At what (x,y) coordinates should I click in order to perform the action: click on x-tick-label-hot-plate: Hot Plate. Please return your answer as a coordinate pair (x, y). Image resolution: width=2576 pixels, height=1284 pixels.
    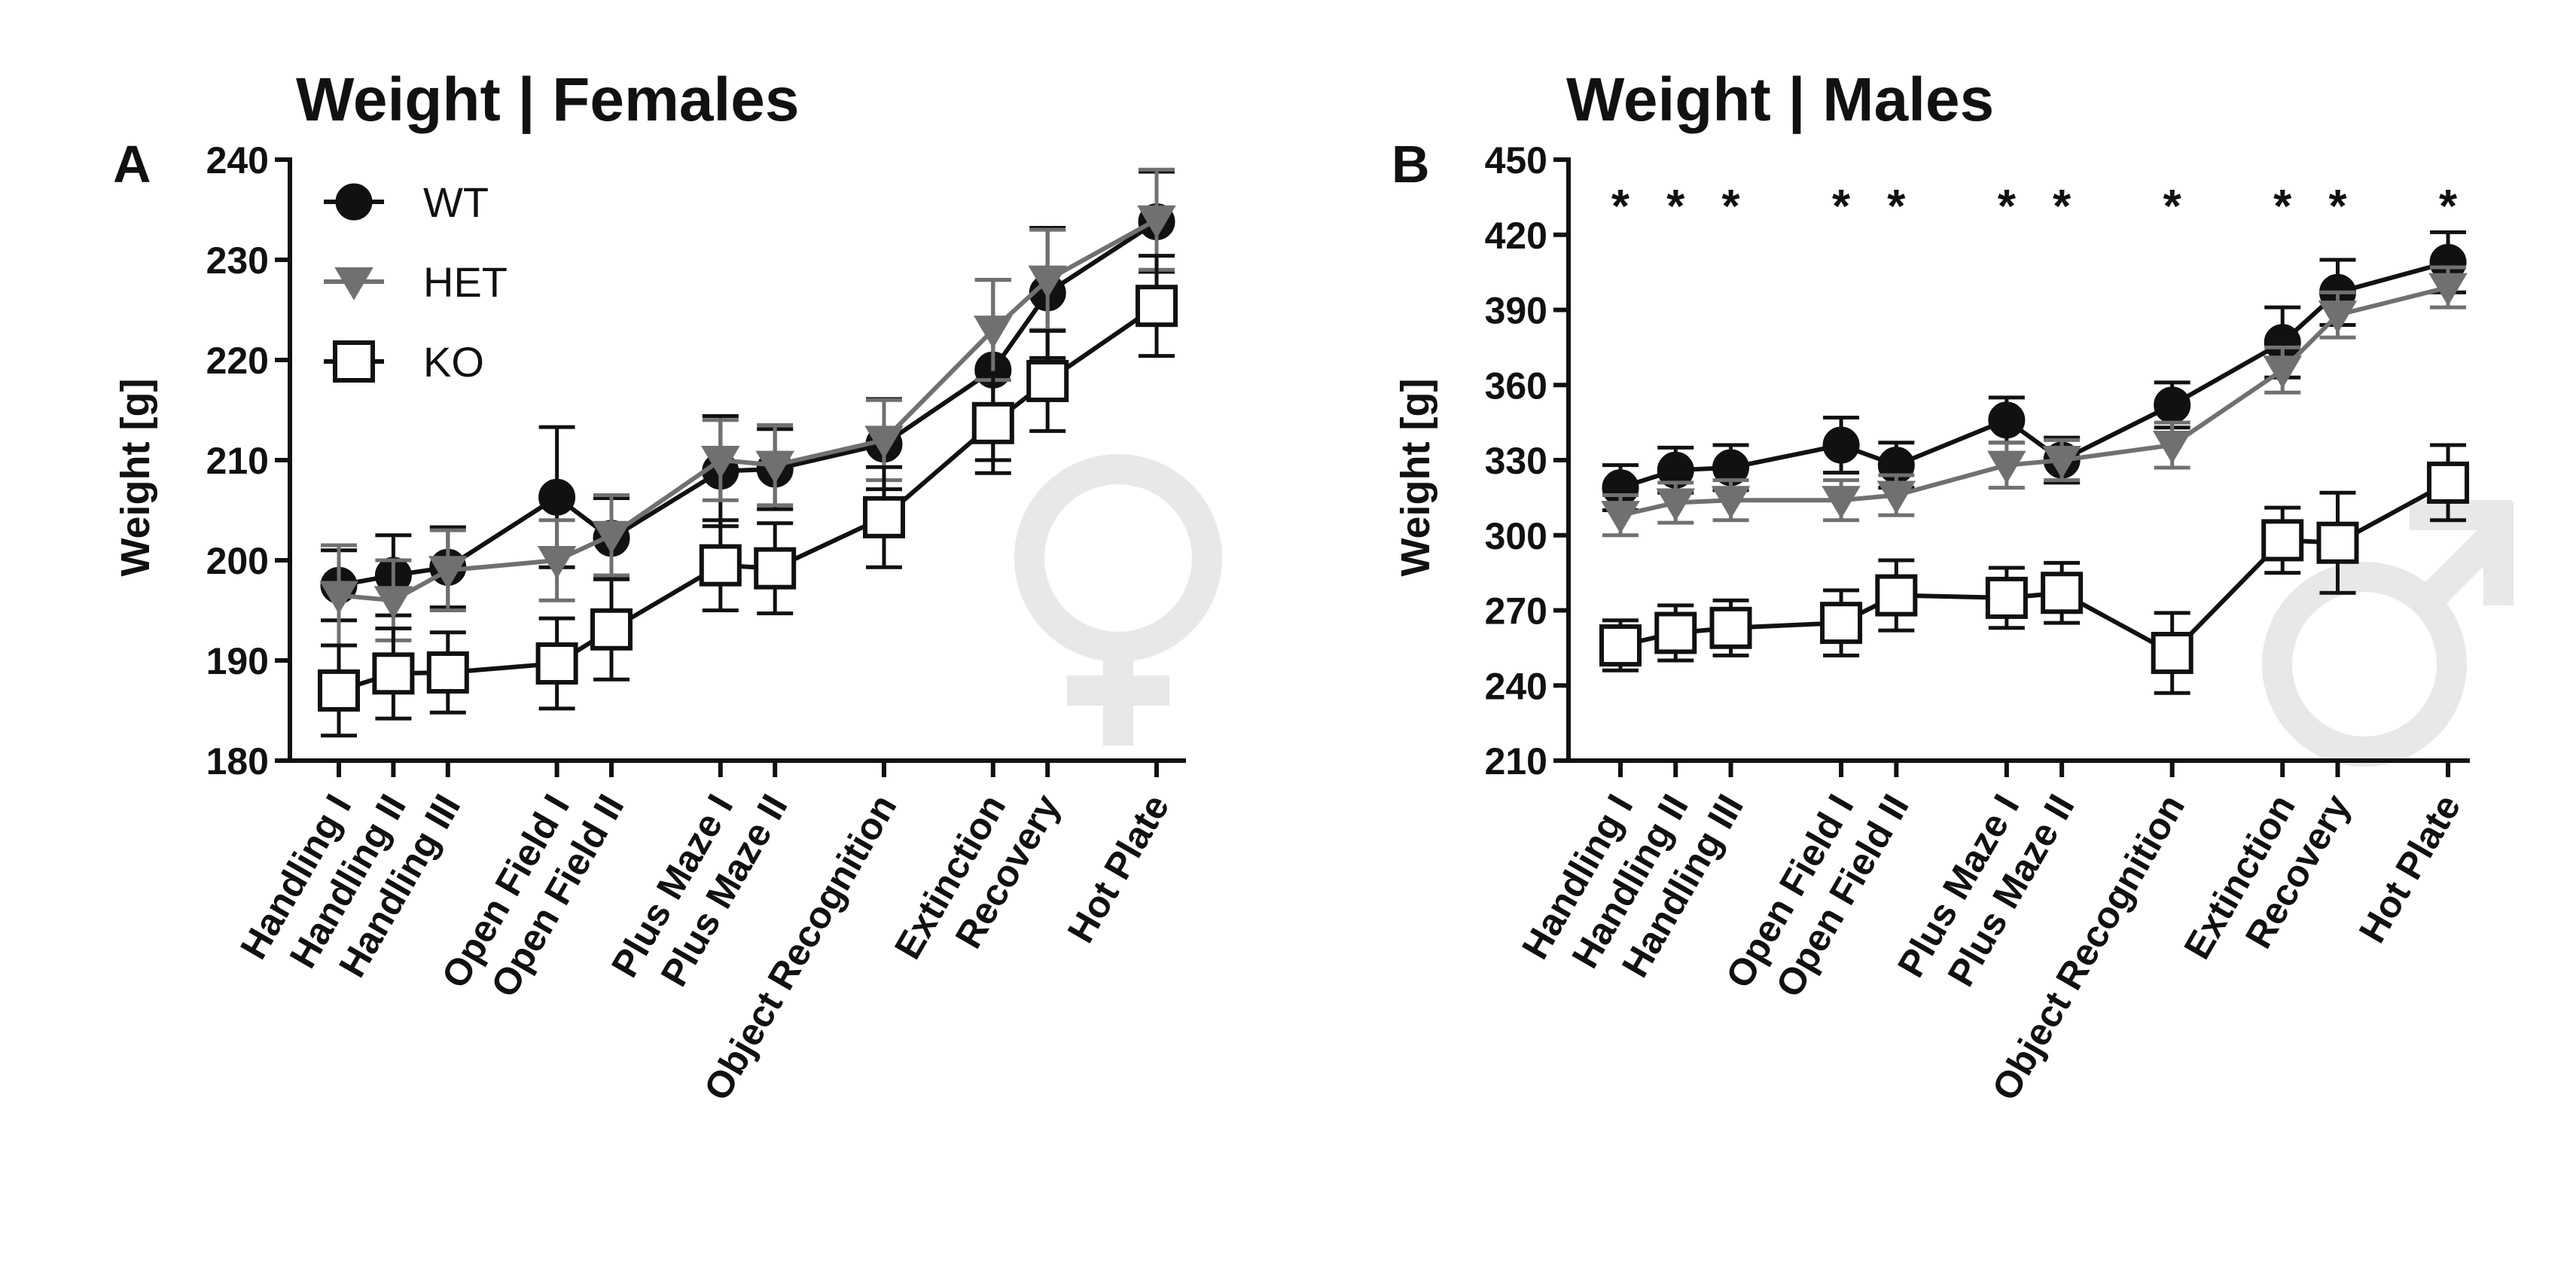
    Looking at the image, I should click on (2410, 869).